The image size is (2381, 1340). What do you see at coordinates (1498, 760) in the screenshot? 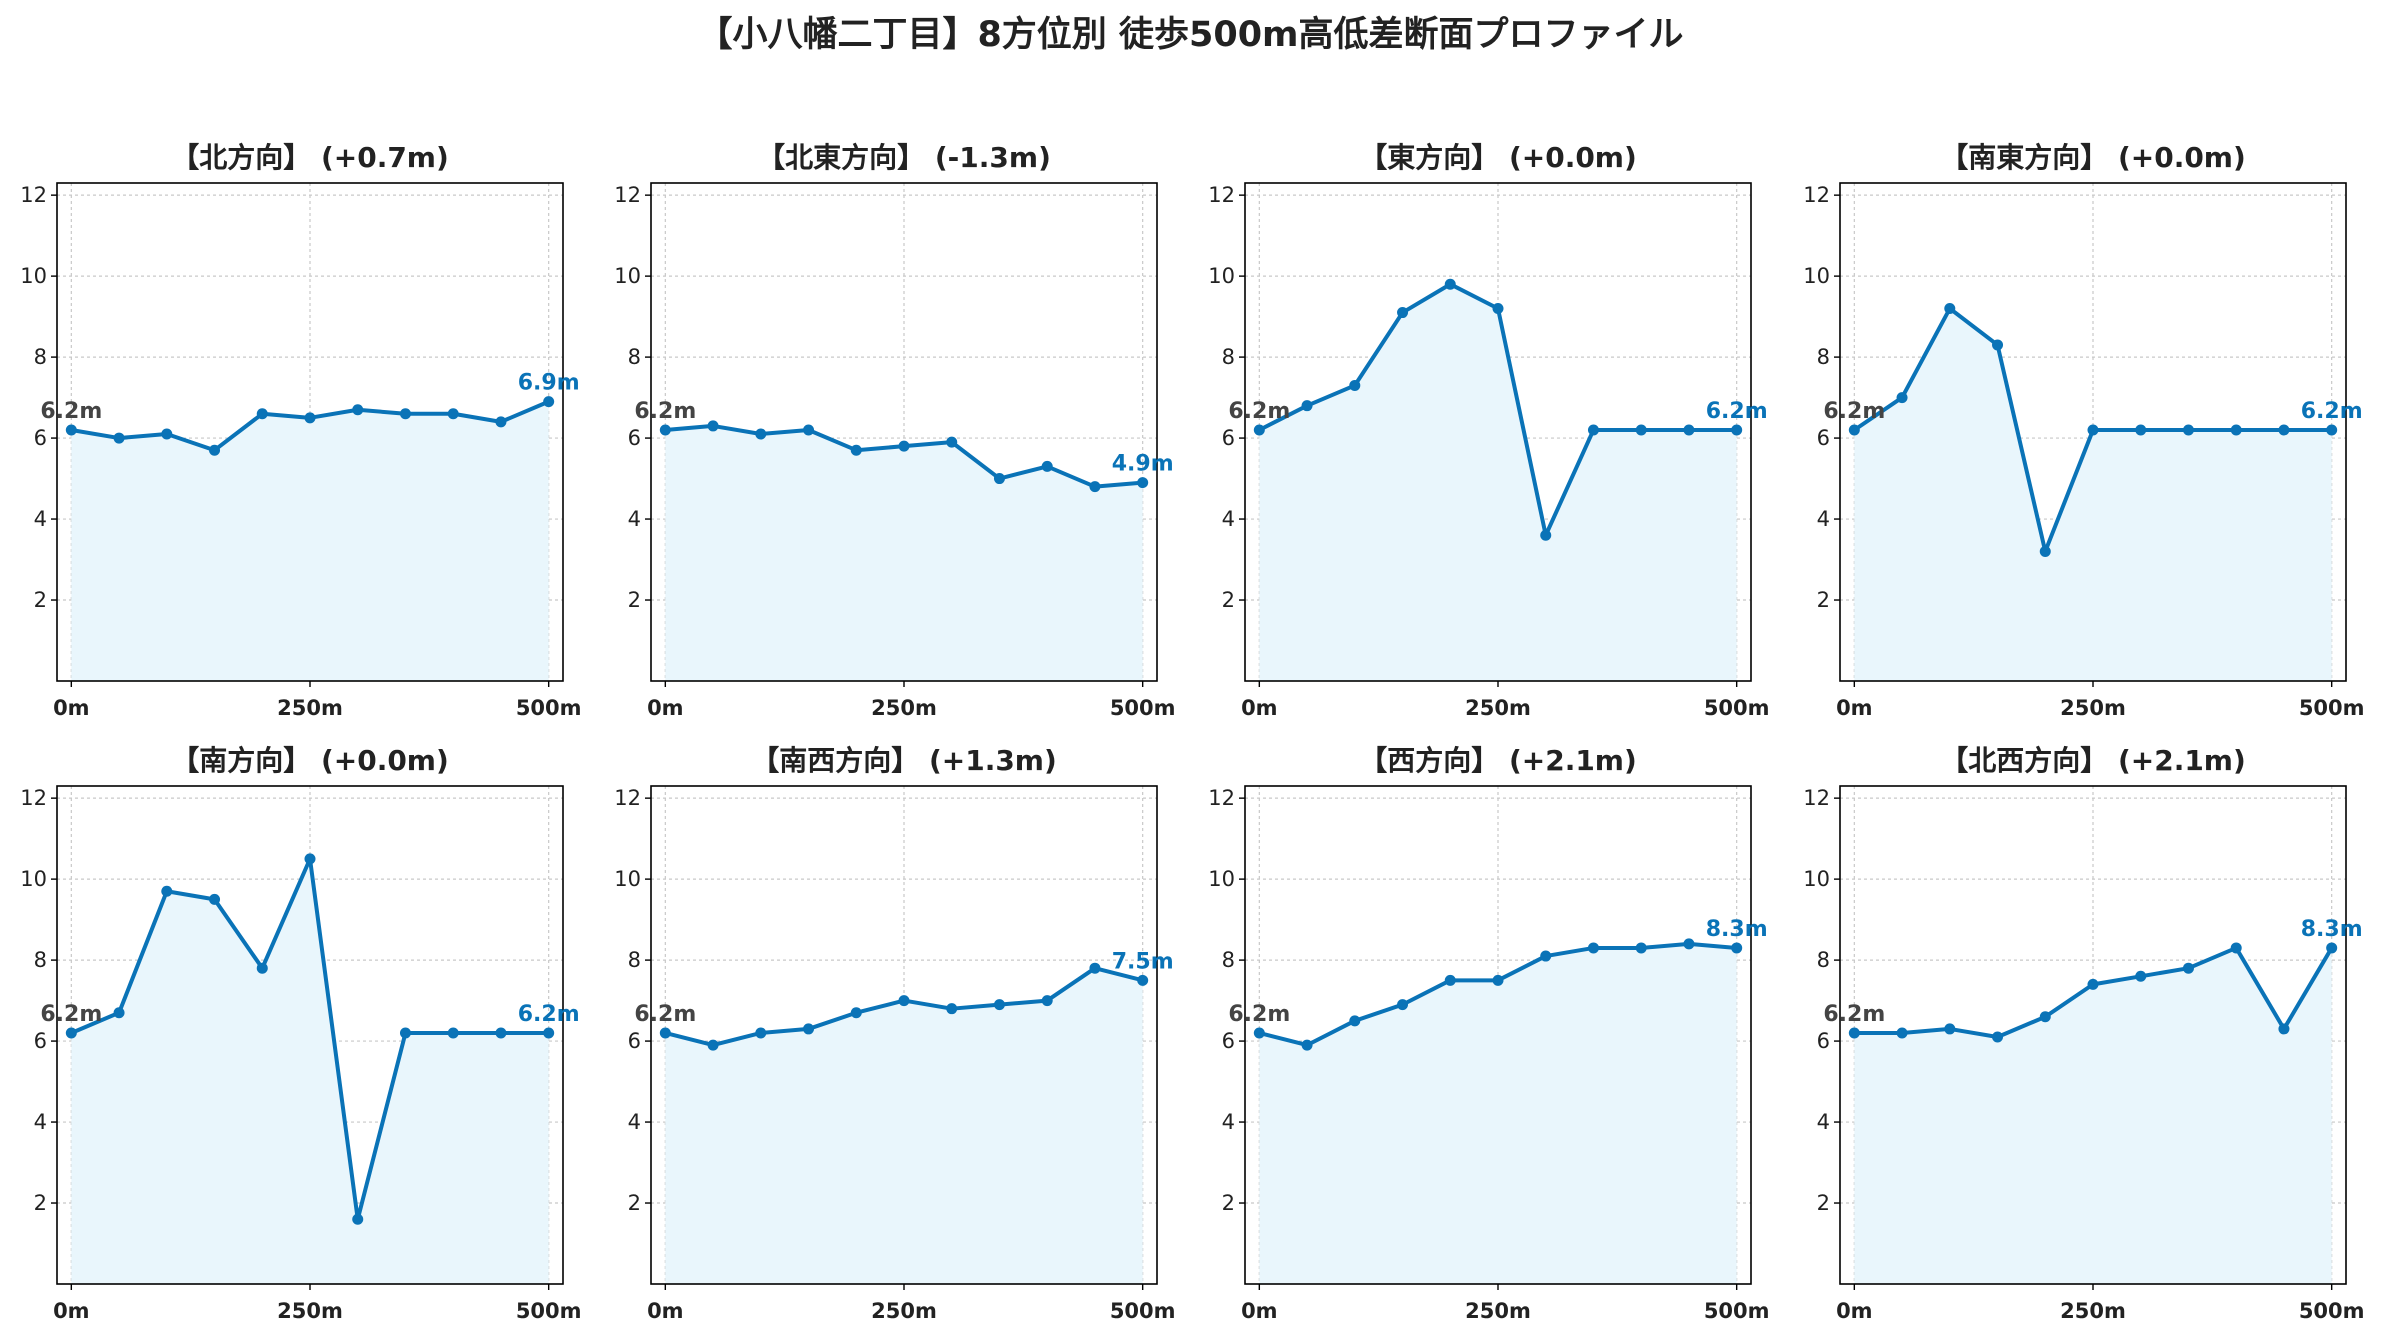
I see `panel-title: 【西方向】 (+2.1m)` at bounding box center [1498, 760].